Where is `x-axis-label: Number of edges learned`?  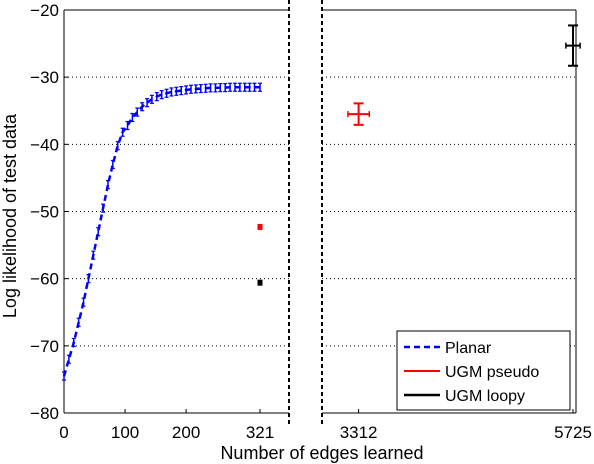 x-axis-label: Number of edges learned is located at coordinates (321, 453).